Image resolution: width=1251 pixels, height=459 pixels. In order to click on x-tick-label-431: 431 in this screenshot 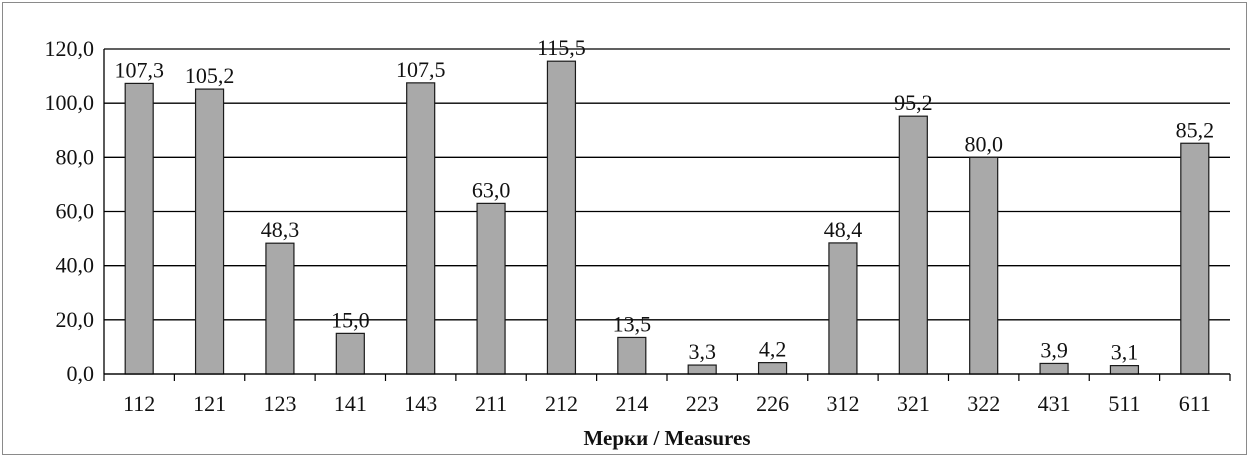, I will do `click(1054, 403)`.